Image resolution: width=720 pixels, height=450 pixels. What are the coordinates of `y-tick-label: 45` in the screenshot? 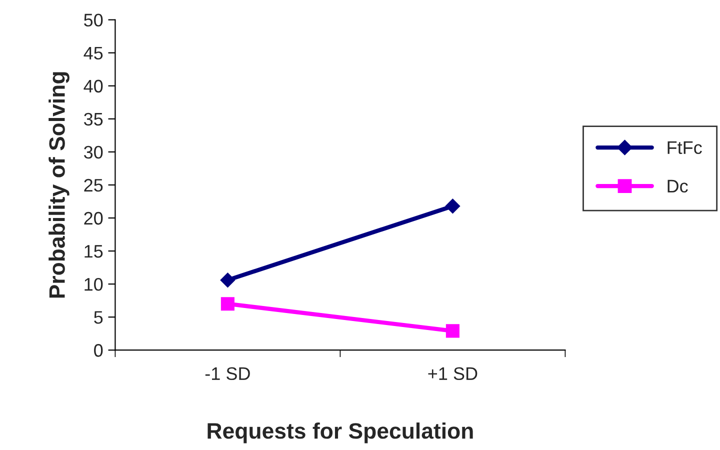 It's located at (93, 53).